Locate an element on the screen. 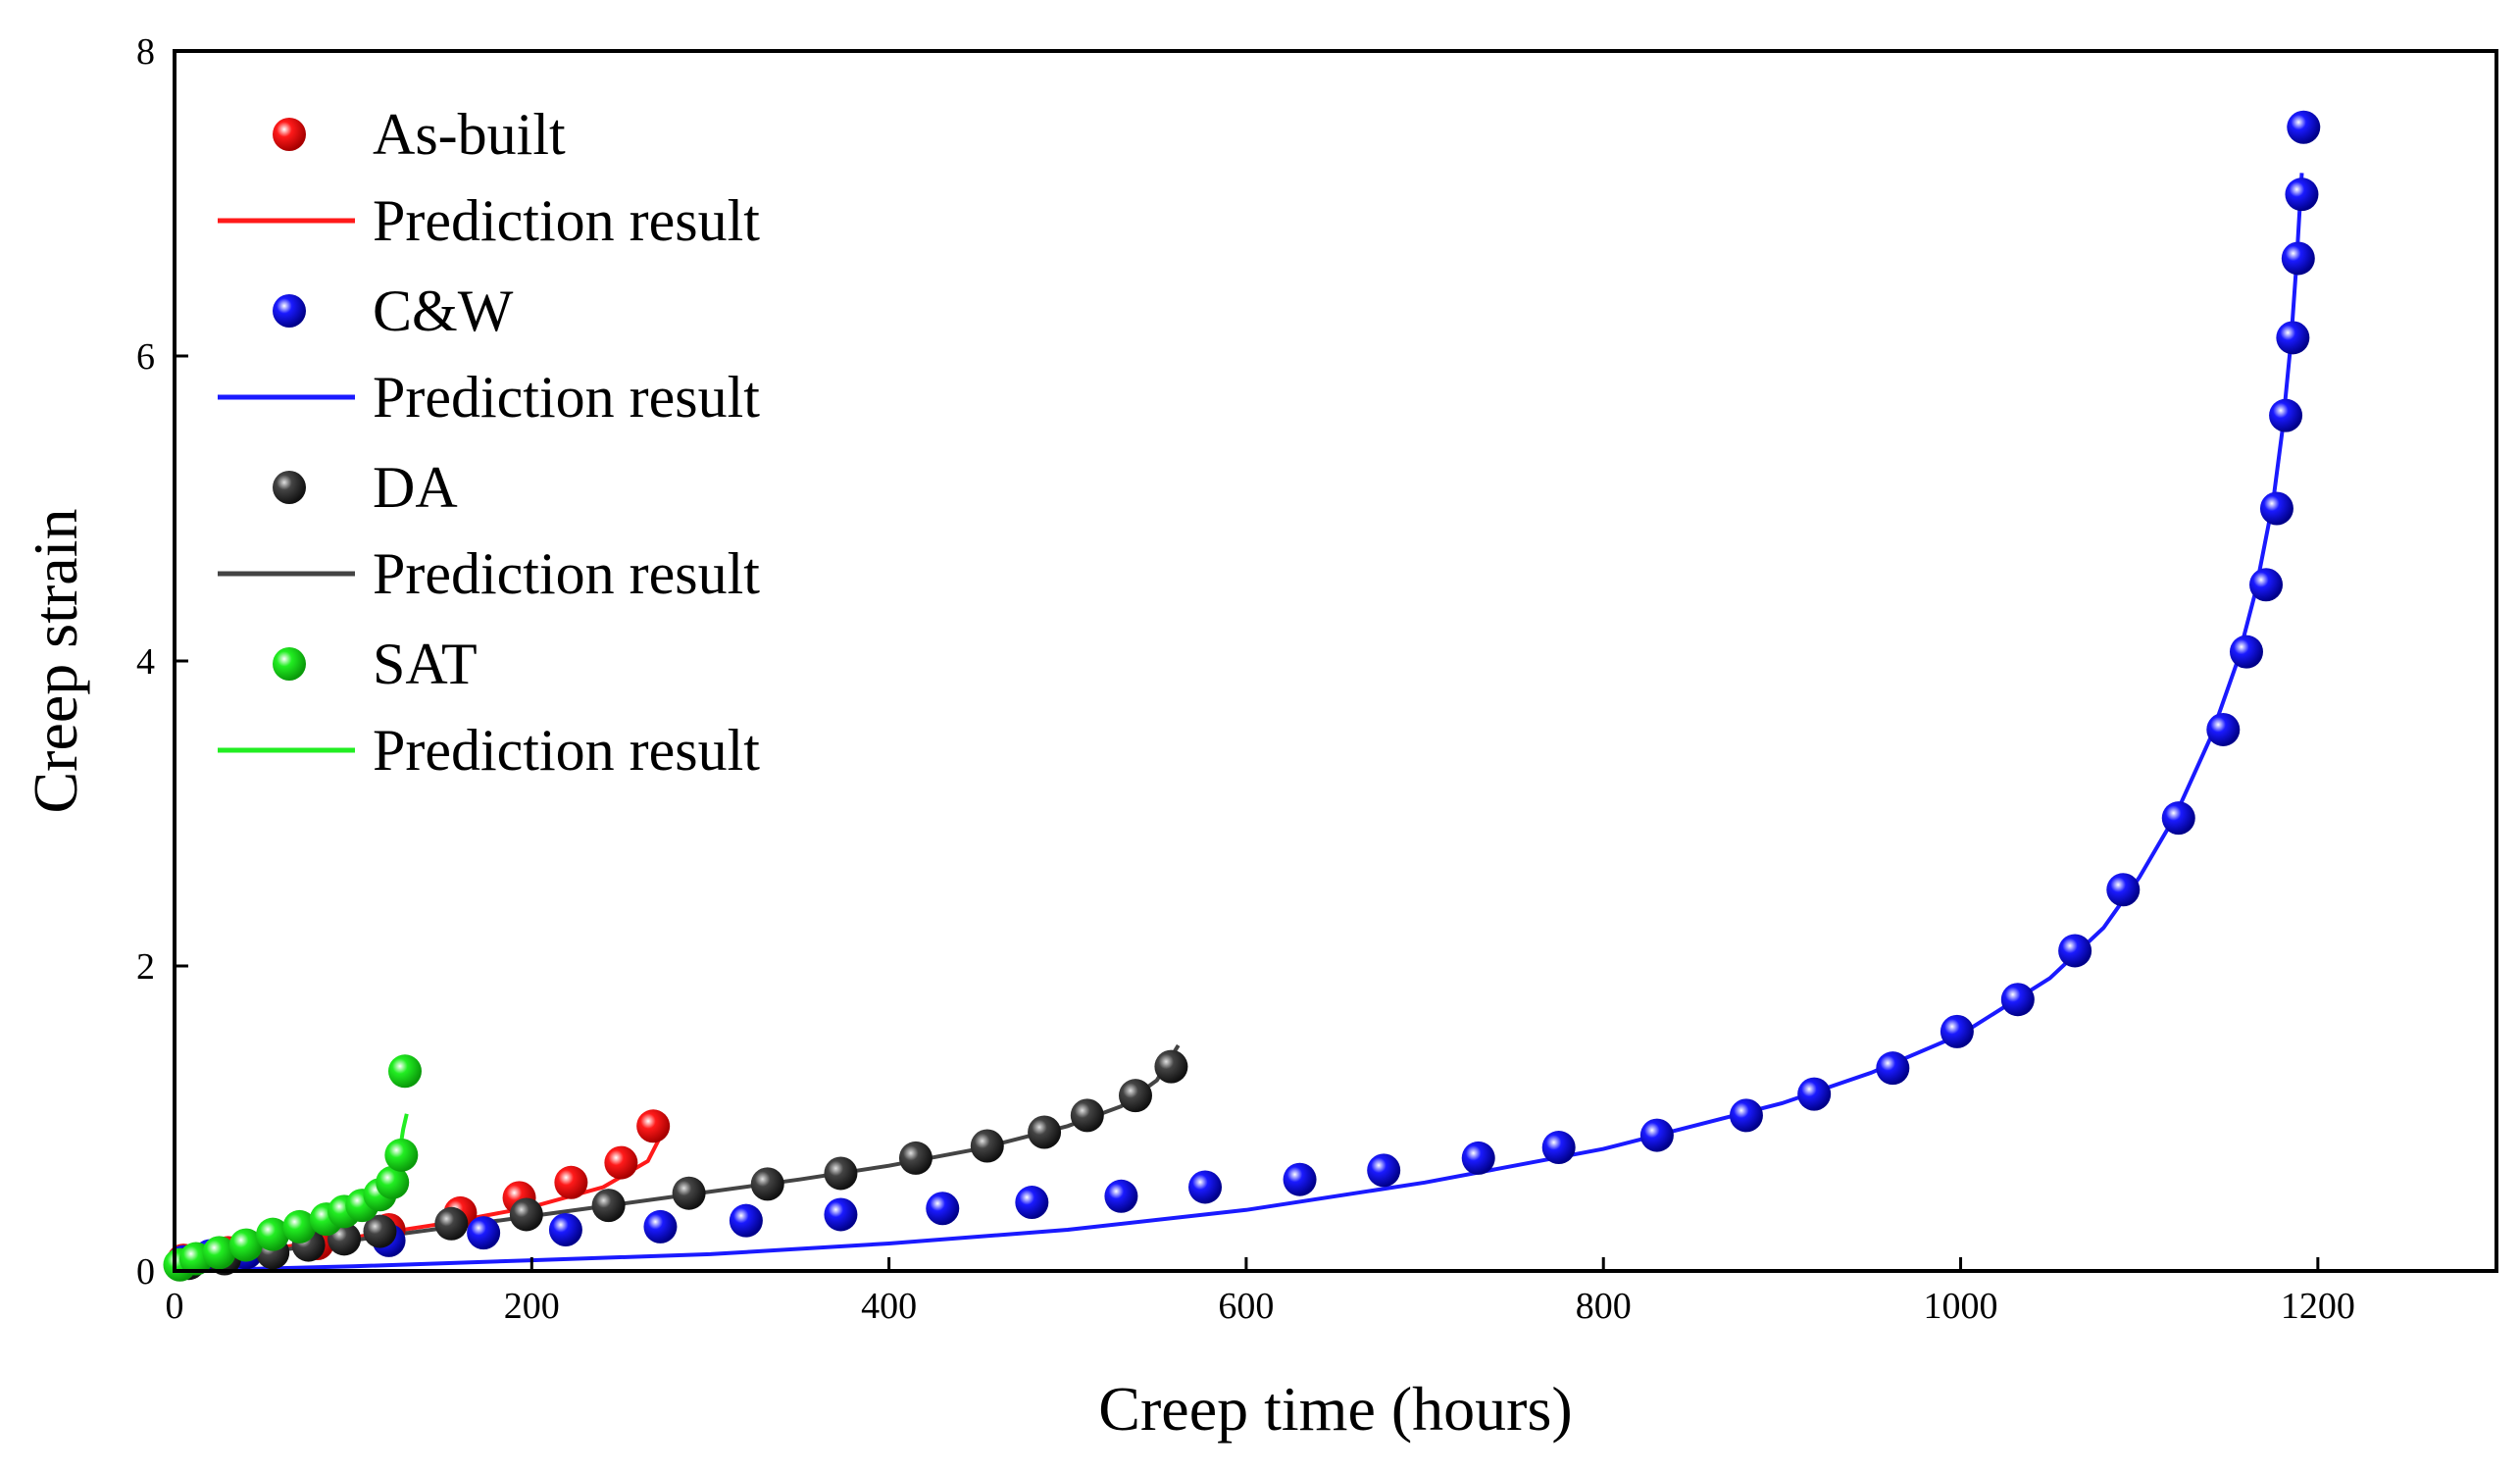  sat-legend-marker is located at coordinates (289, 664).